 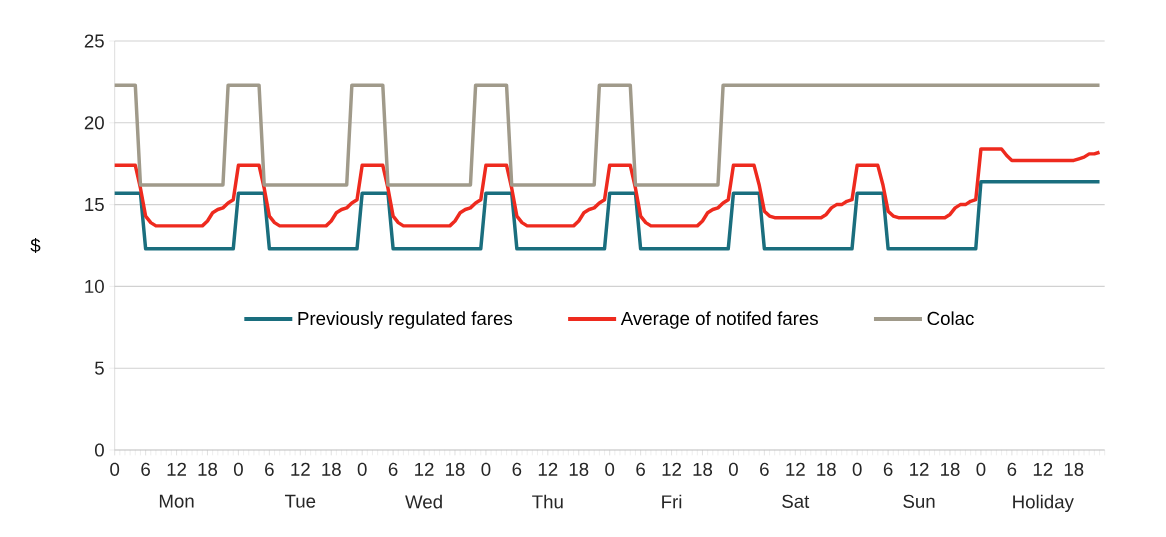 What do you see at coordinates (719, 320) in the screenshot?
I see `legend-label: Average of notifed fares` at bounding box center [719, 320].